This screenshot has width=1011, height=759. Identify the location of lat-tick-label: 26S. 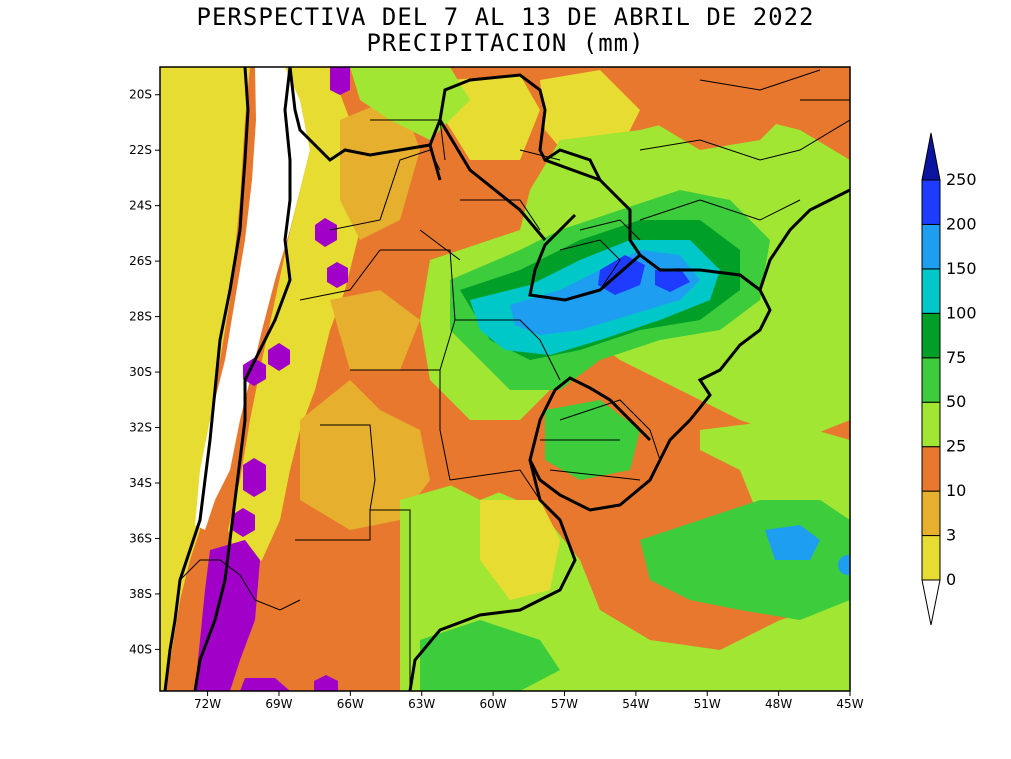
(140, 261).